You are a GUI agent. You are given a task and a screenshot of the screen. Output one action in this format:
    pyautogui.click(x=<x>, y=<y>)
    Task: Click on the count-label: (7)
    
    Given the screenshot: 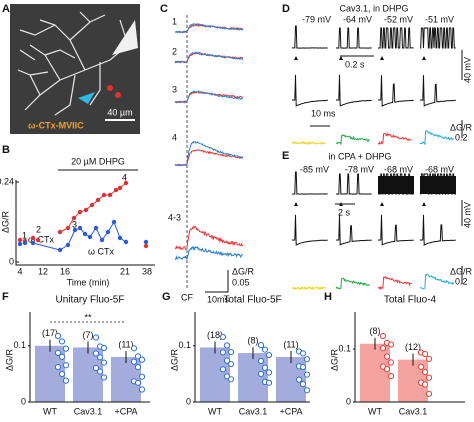 What is the action you would take?
    pyautogui.click(x=88, y=335)
    